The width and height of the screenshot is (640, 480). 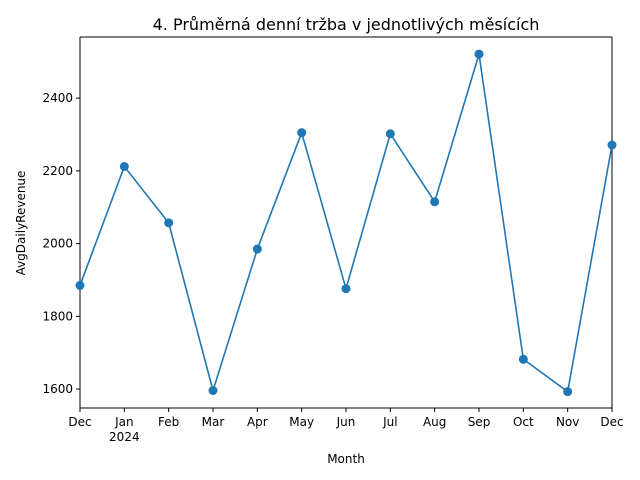 What do you see at coordinates (346, 459) in the screenshot?
I see `x-axis-title: Month` at bounding box center [346, 459].